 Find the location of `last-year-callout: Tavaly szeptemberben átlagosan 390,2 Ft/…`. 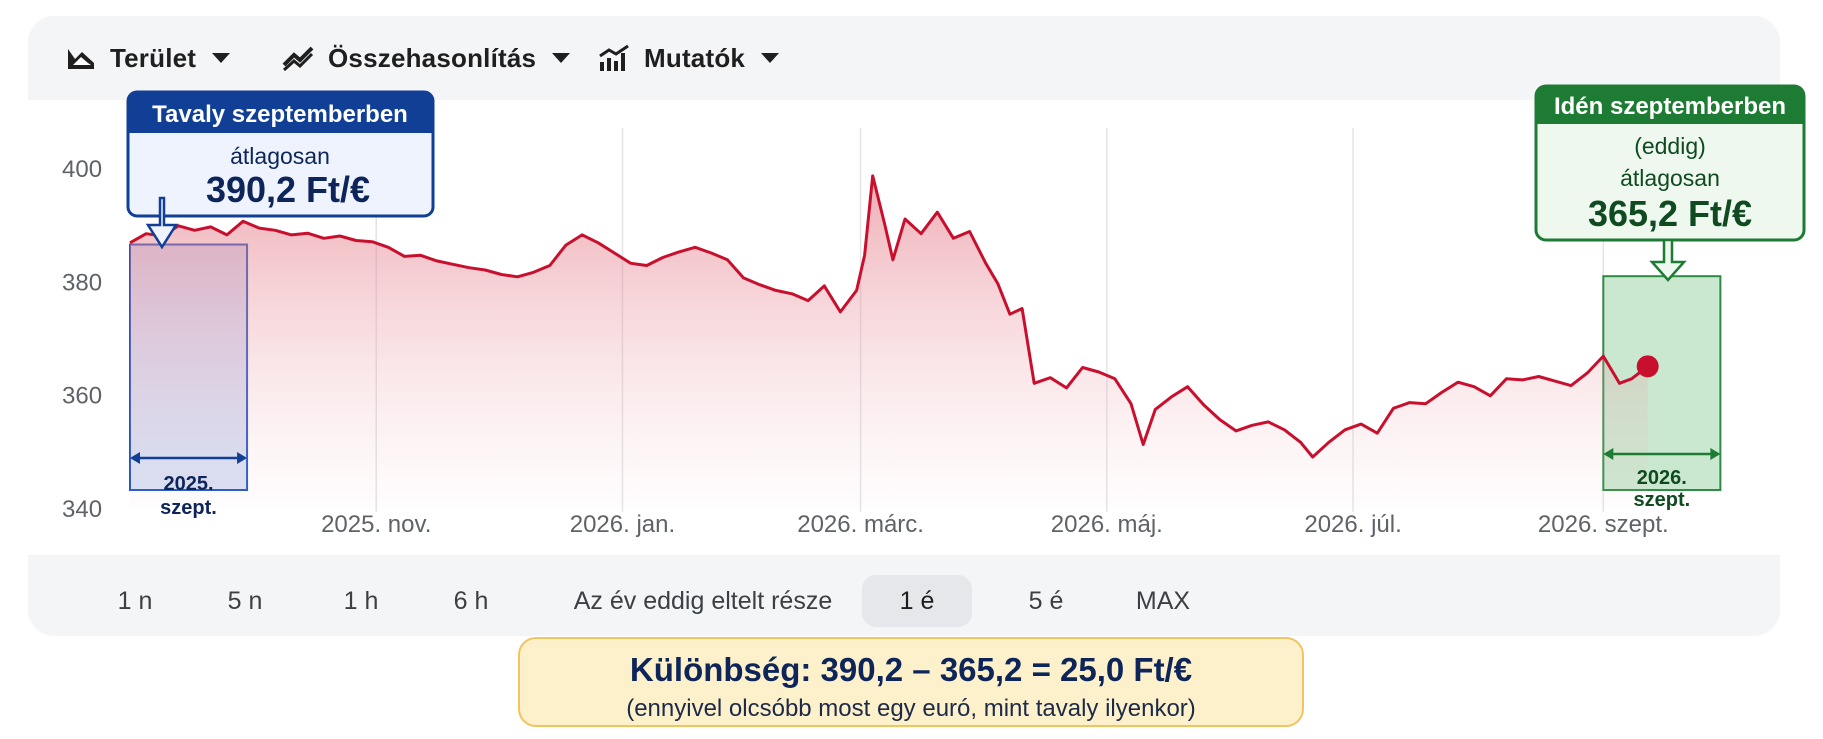

last-year-callout: Tavaly szeptemberben átlagosan 390,2 Ft/… is located at coordinates (280, 170).